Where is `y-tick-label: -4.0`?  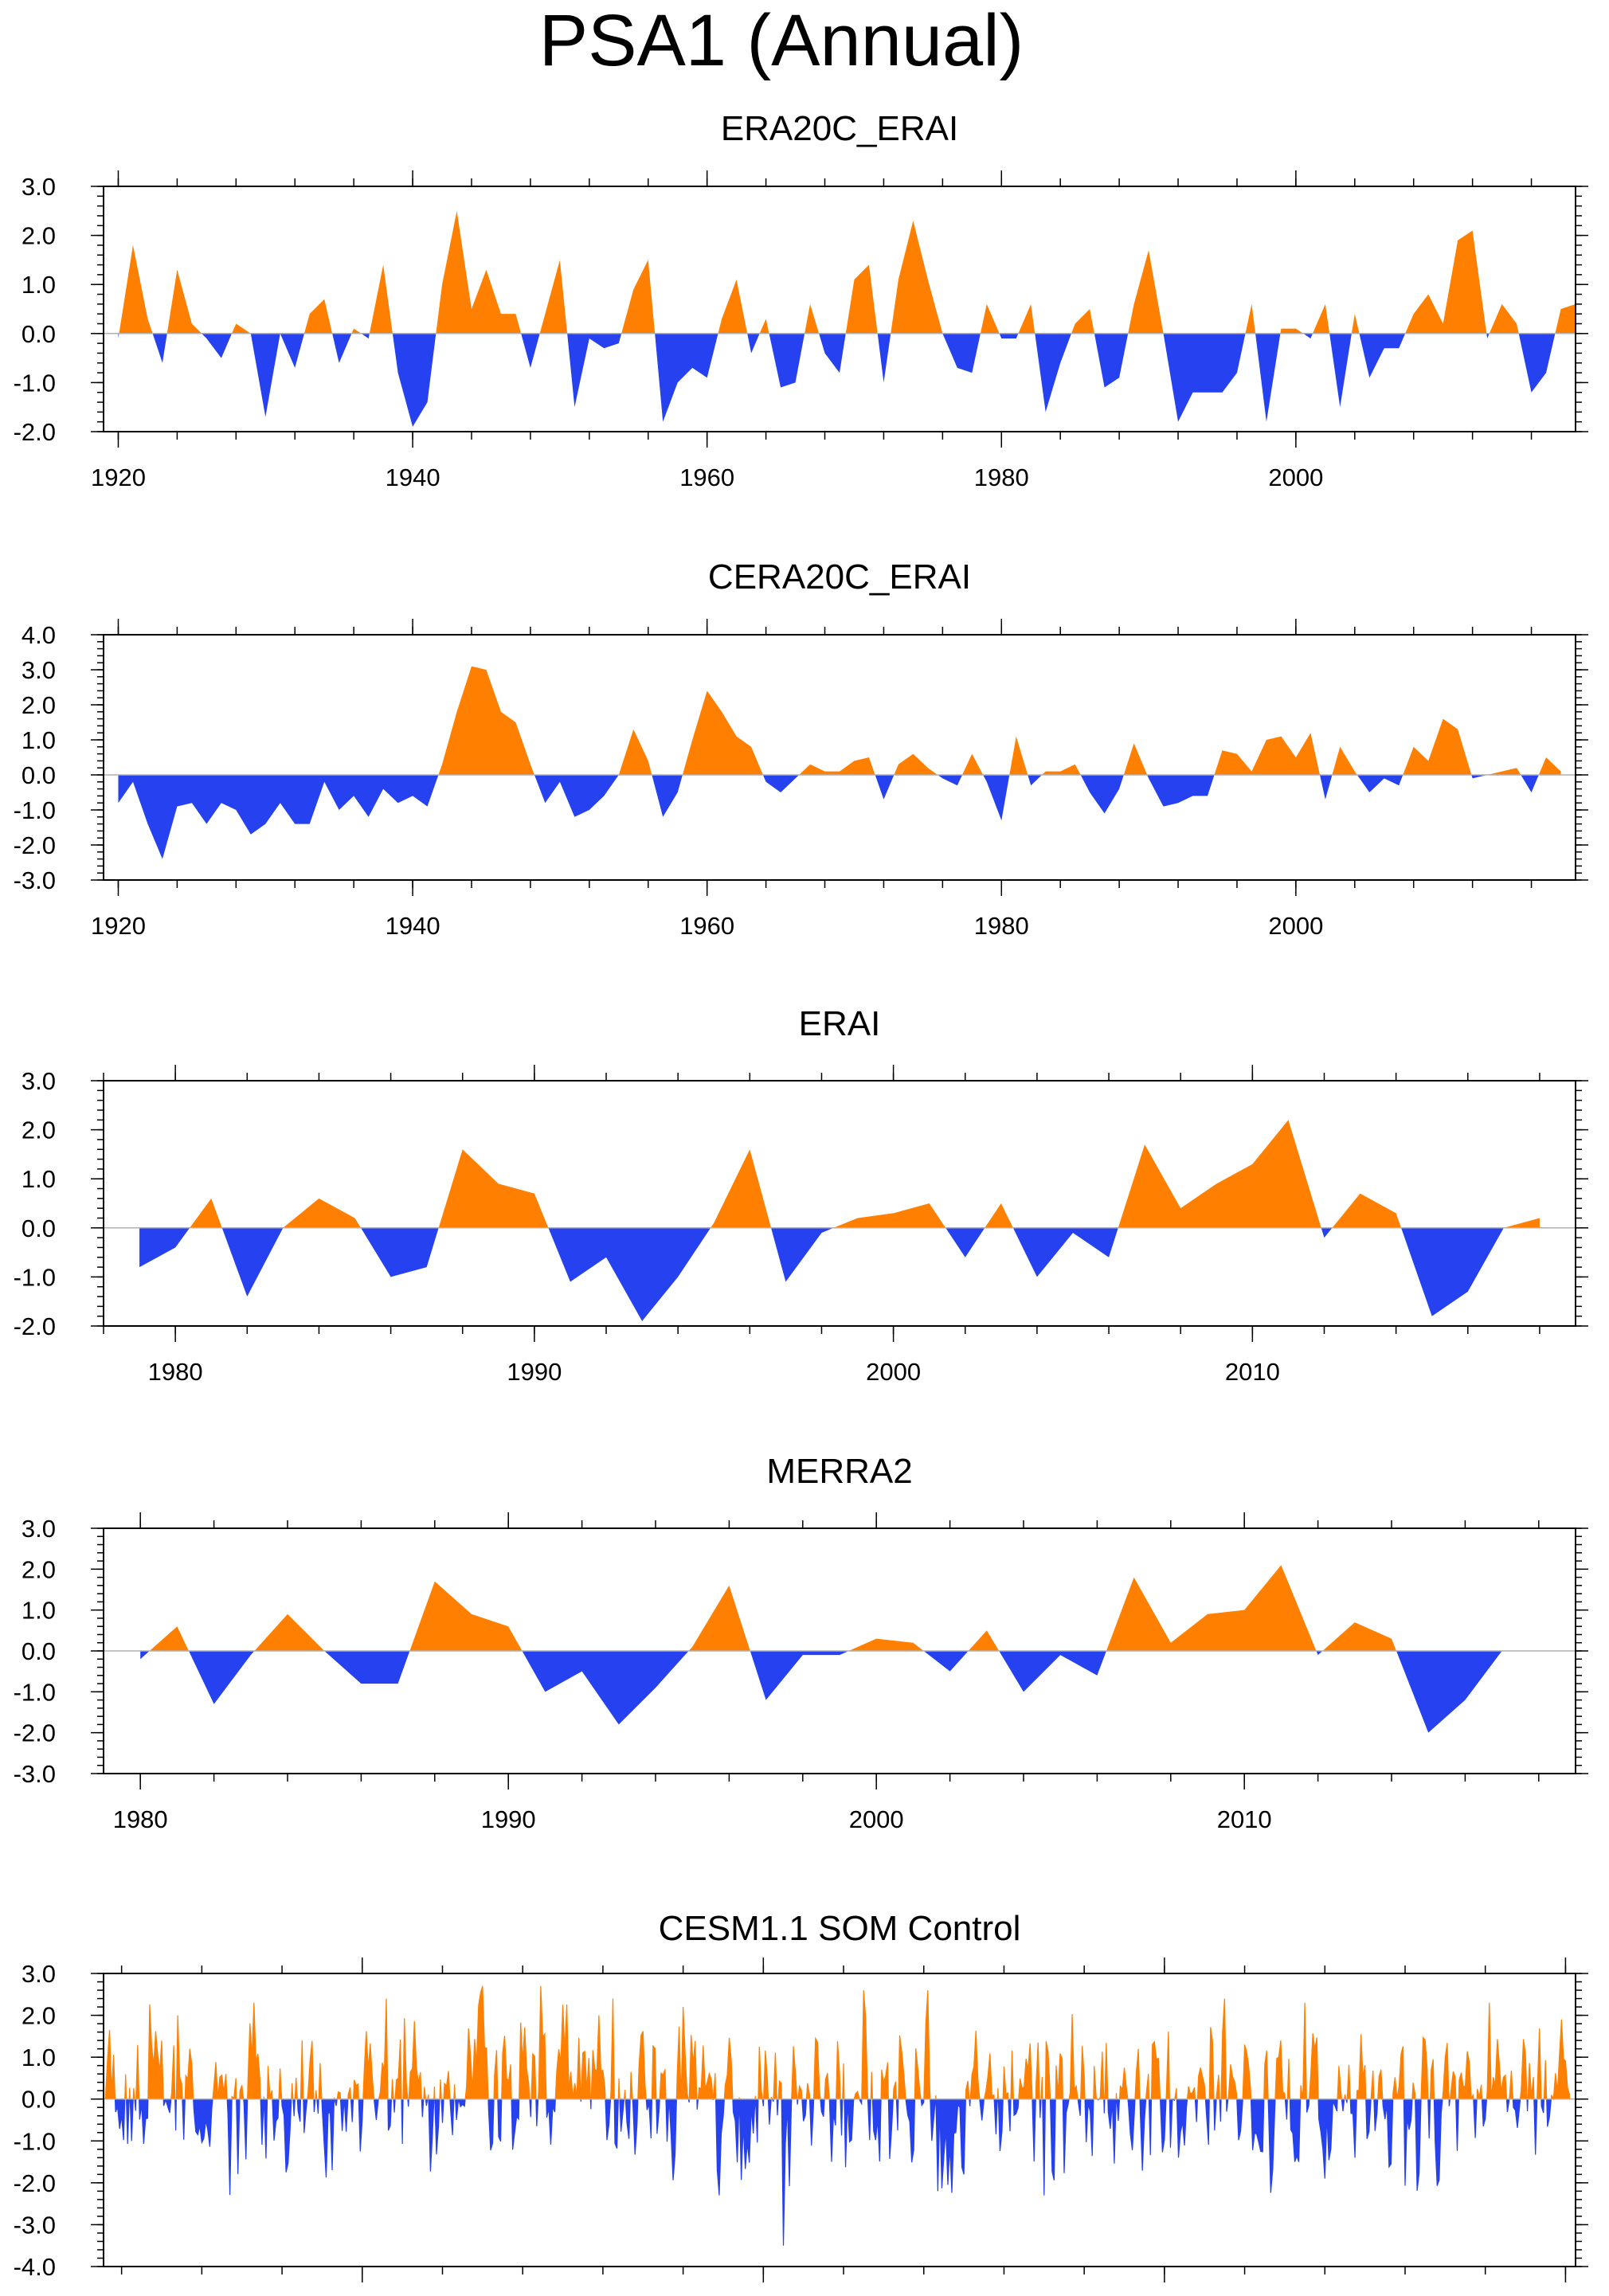
y-tick-label: -4.0 is located at coordinates (35, 2267).